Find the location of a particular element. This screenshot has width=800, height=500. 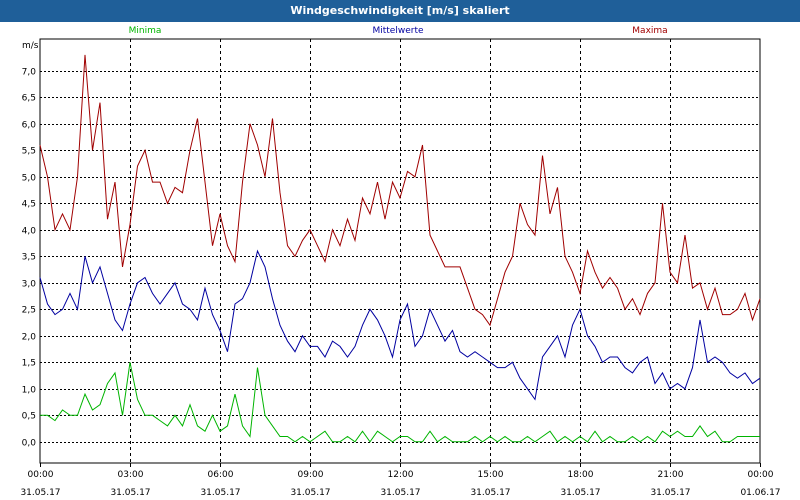

legend-entry-minima: Minima is located at coordinates (145, 31).